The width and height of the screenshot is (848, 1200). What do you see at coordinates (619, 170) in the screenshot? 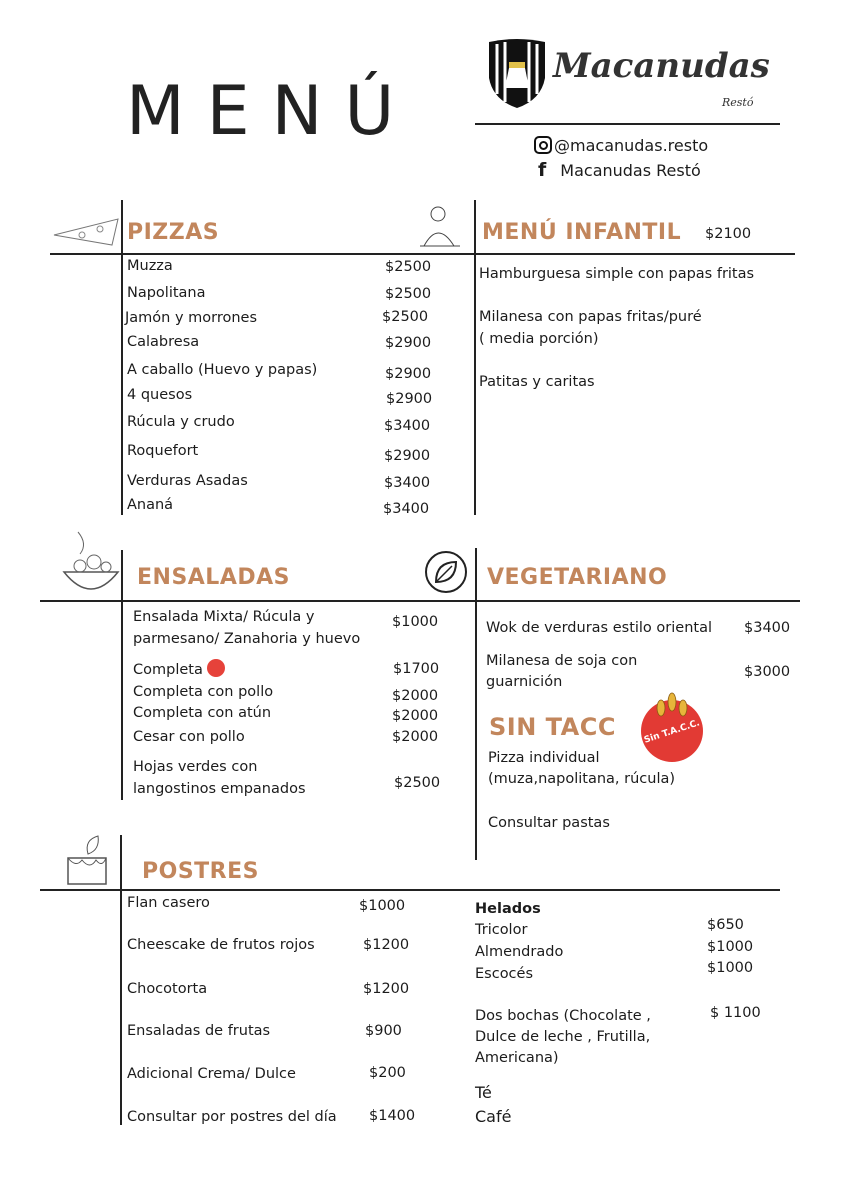
I see `facebook-link: f Macanudas Restó` at bounding box center [619, 170].